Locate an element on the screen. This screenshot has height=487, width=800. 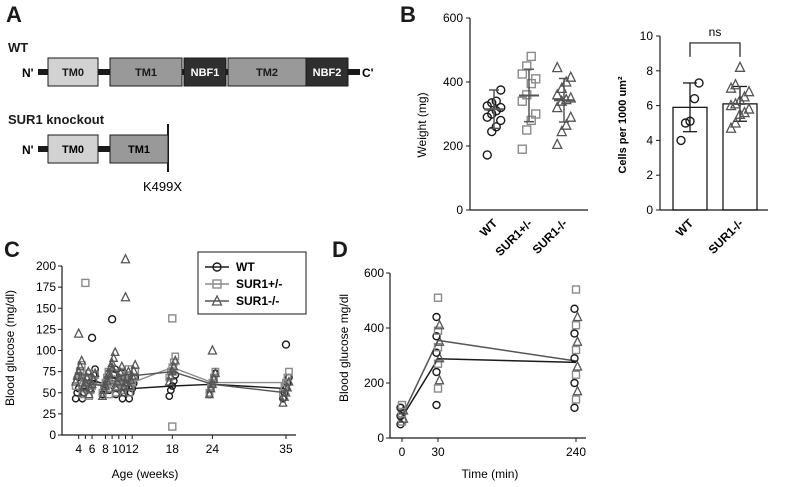
gtt-ytick-label: 0 is located at coordinates (380, 438).